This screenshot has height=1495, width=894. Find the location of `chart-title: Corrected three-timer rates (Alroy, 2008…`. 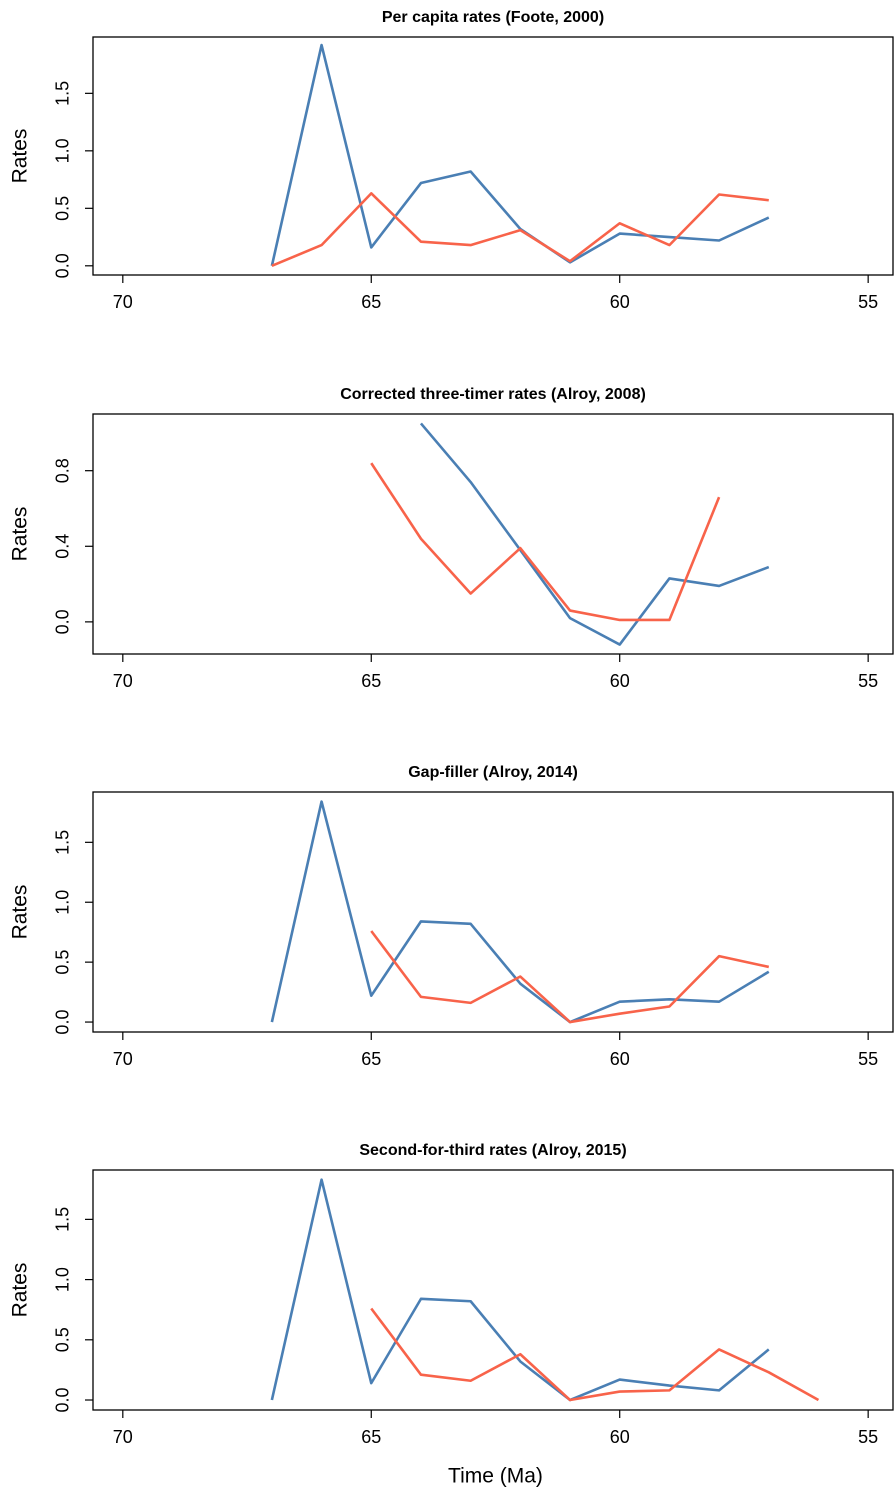

chart-title: Corrected three-timer rates (Alroy, 2008… is located at coordinates (493, 394).